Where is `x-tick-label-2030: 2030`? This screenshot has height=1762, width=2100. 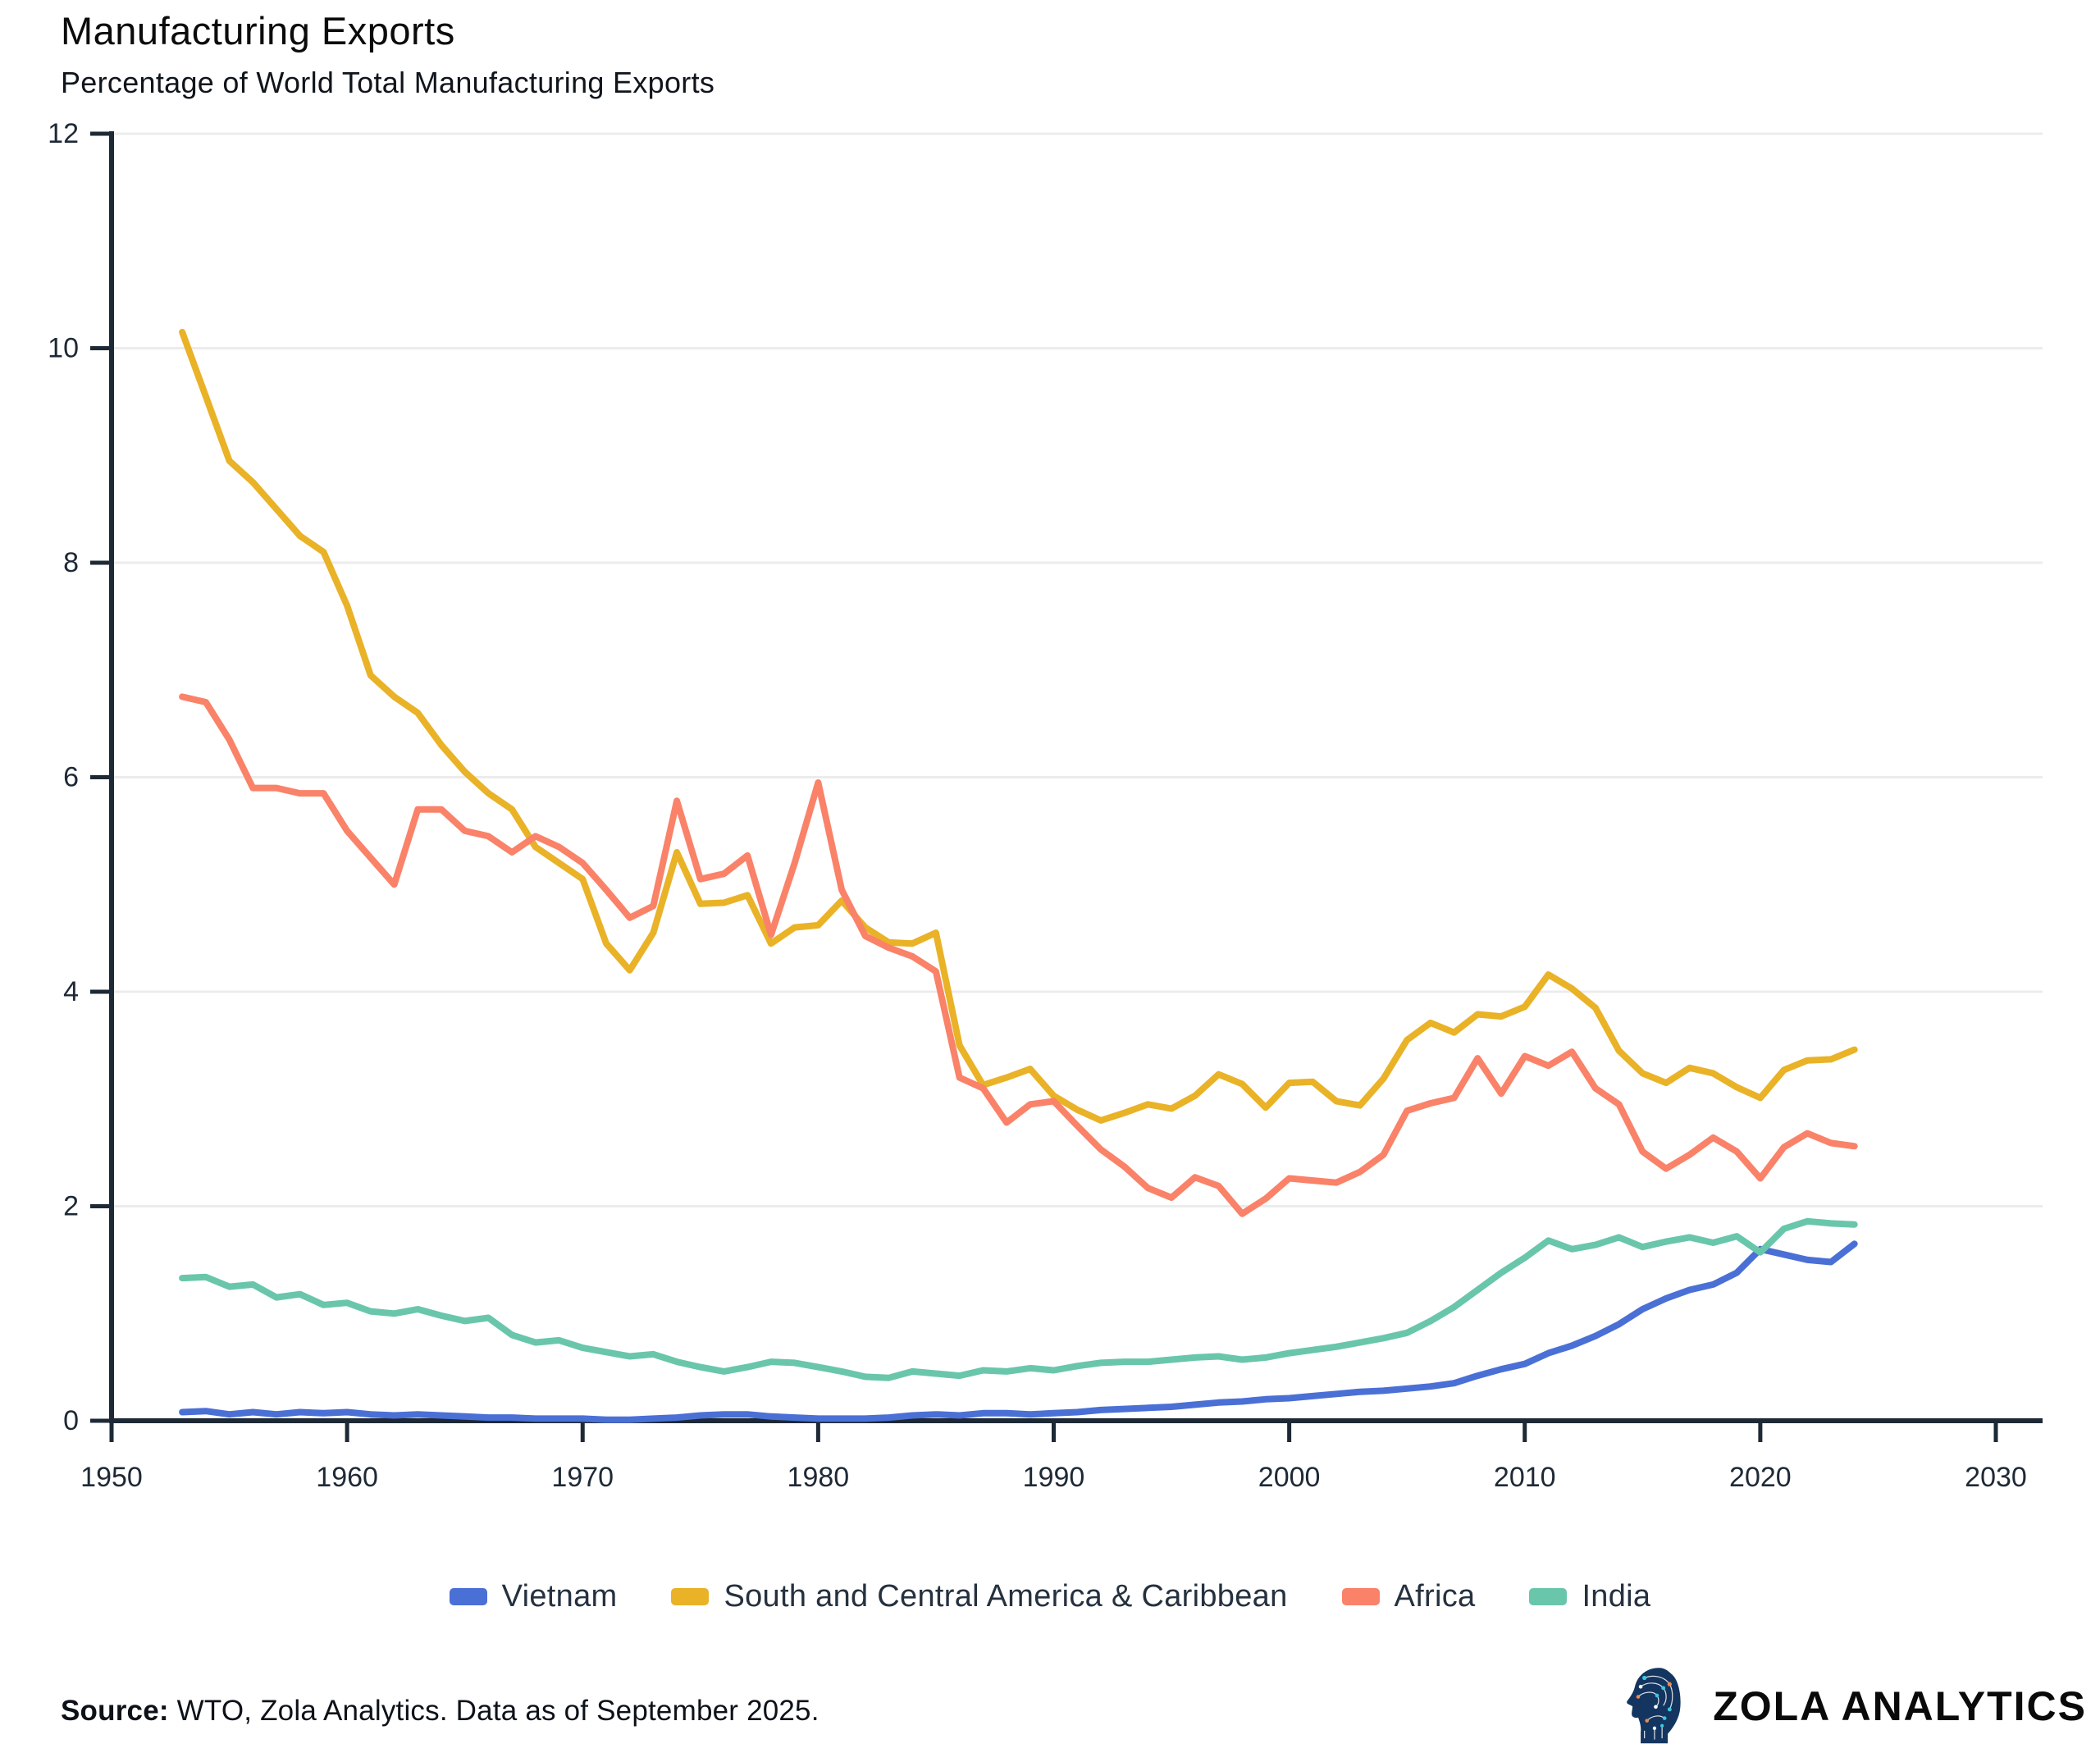
x-tick-label-2030: 2030 is located at coordinates (1996, 1477).